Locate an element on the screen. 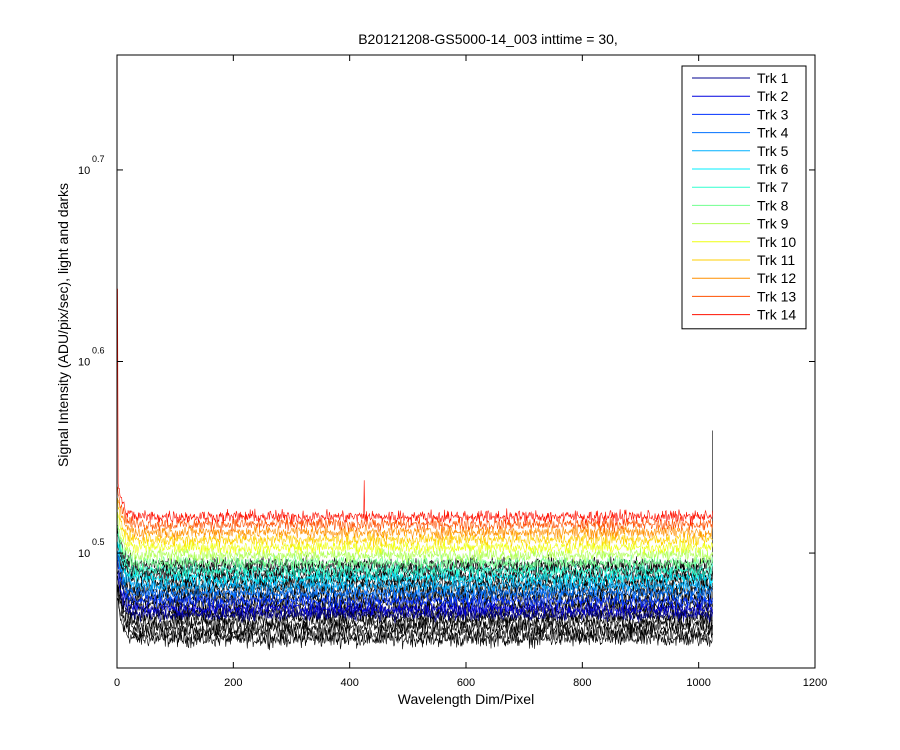  legend-entry: Trk 8 is located at coordinates (773, 205).